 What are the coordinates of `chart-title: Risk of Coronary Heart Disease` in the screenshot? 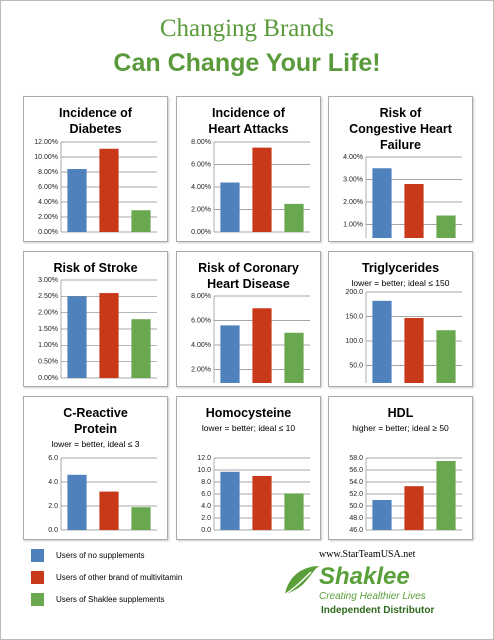 It's located at (248, 276).